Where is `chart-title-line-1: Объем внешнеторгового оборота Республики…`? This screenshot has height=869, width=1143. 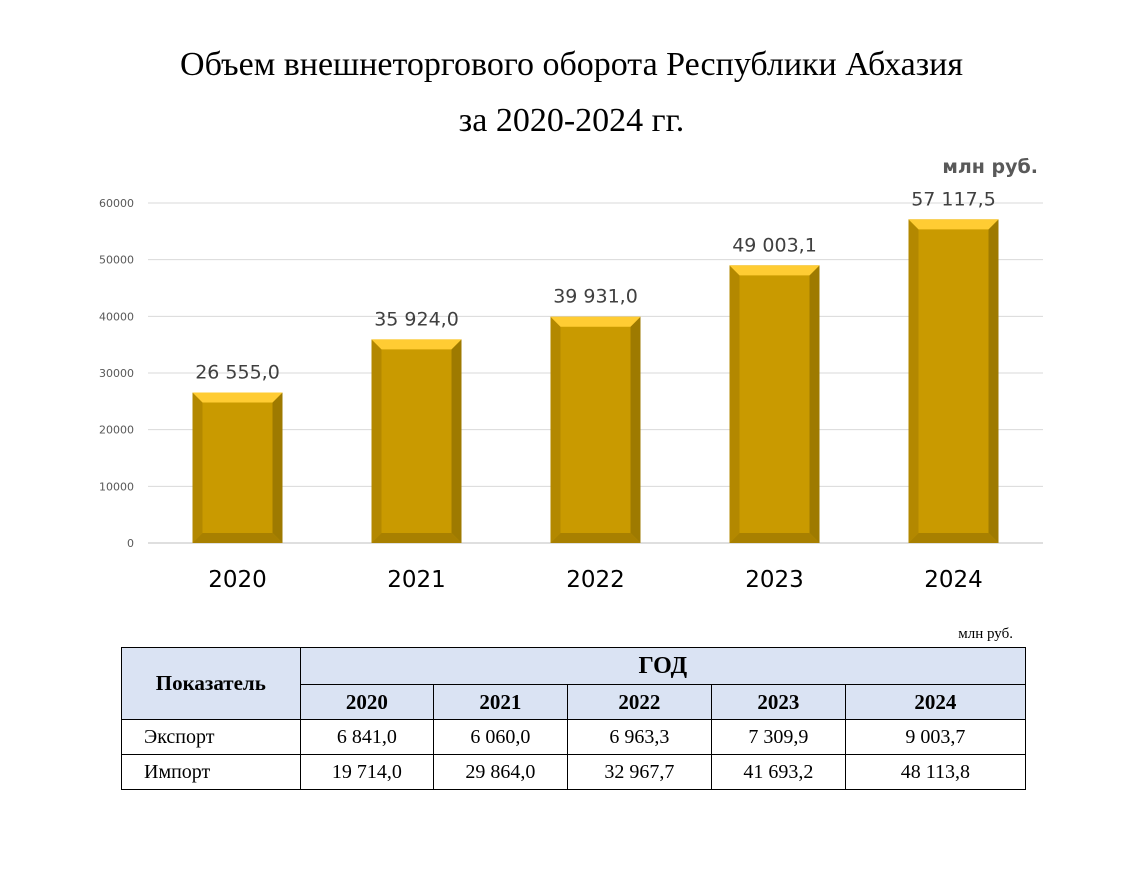 chart-title-line-1: Объем внешнеторгового оборота Республики… is located at coordinates (571, 64).